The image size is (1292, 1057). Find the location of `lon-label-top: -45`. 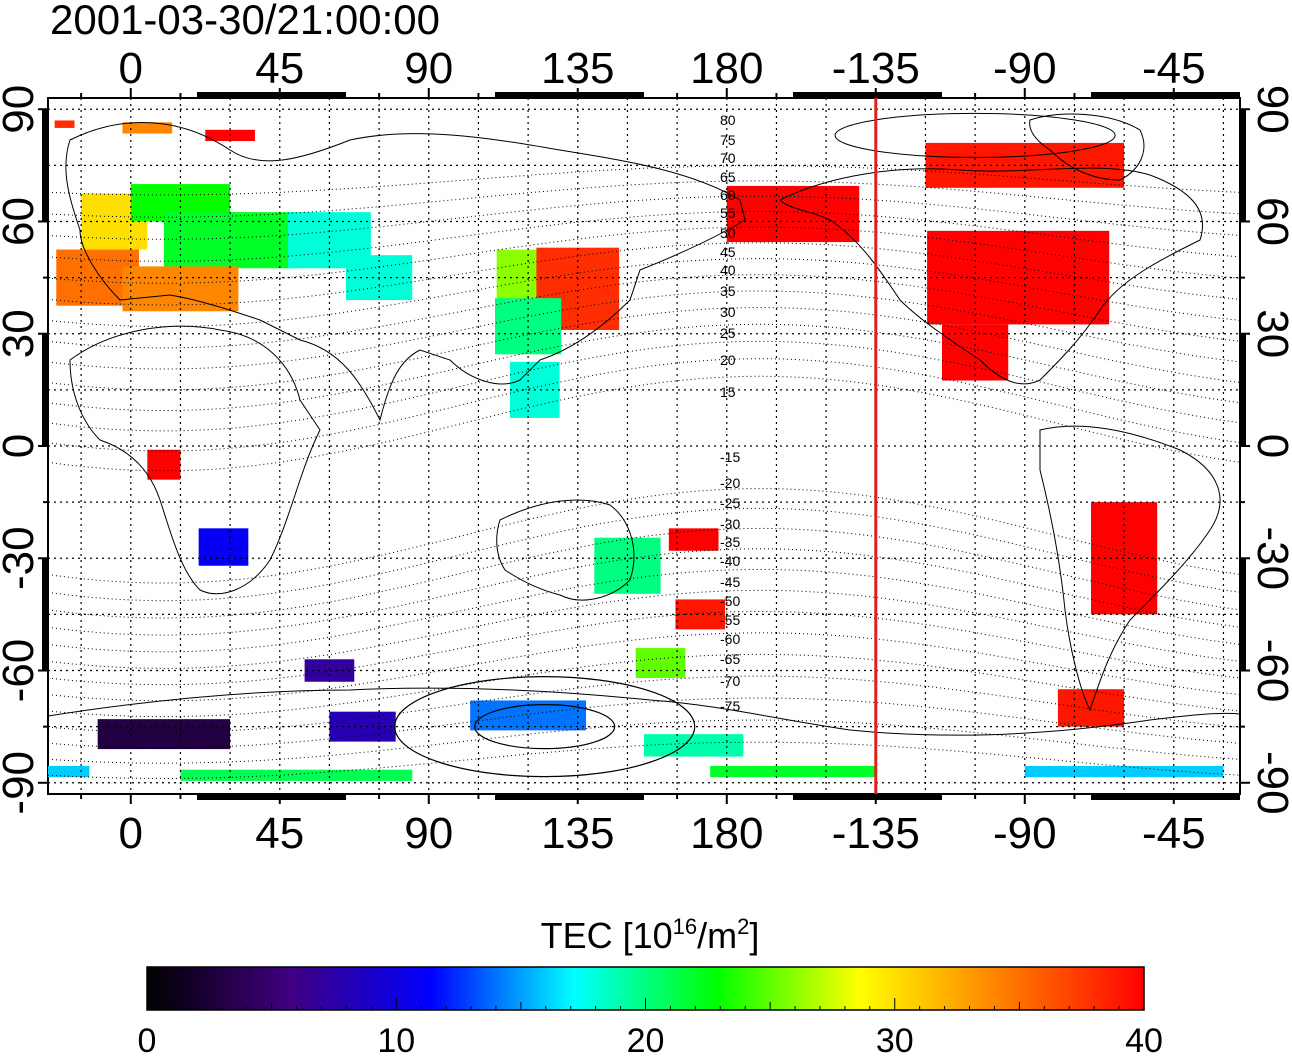

lon-label-top: -45 is located at coordinates (1174, 68).